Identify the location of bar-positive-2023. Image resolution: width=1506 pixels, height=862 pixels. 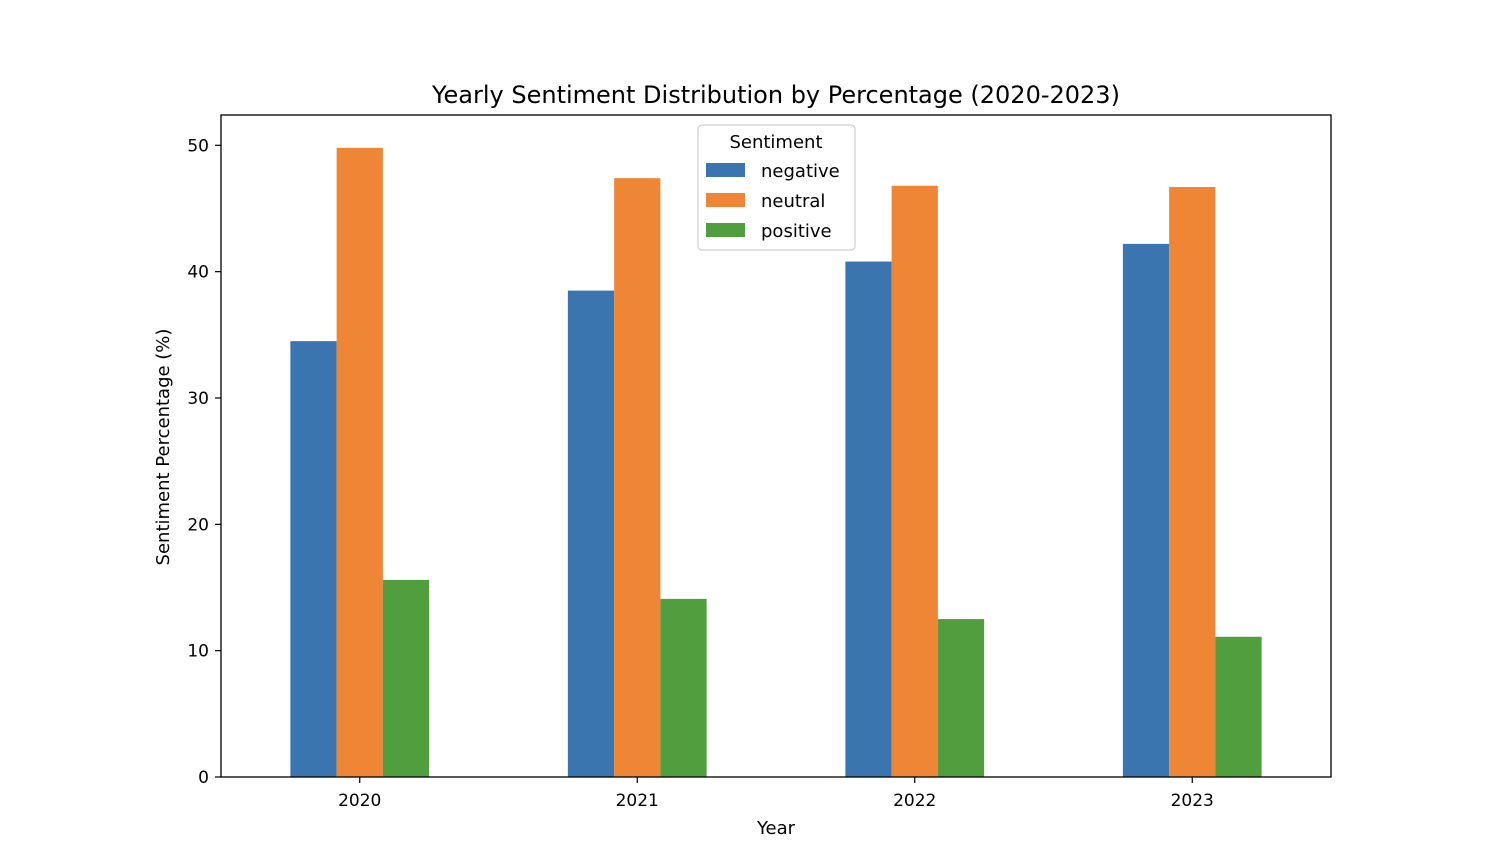
(1238, 706).